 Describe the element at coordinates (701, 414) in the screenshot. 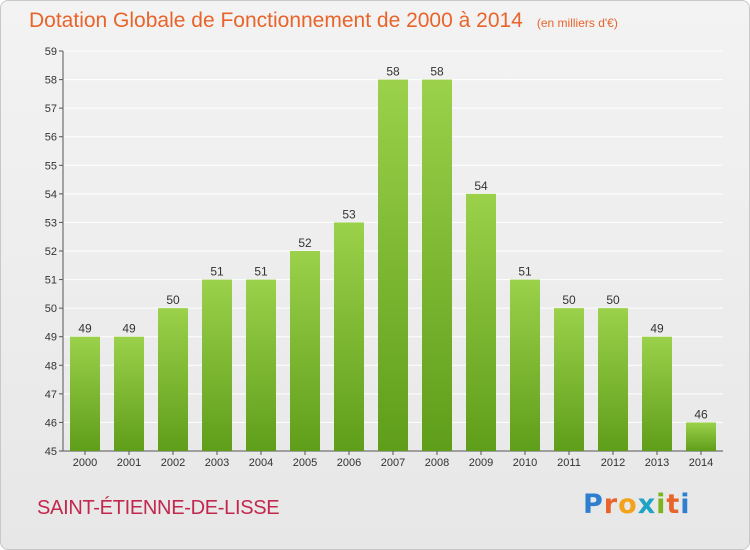

I see `data-label: 46` at that location.